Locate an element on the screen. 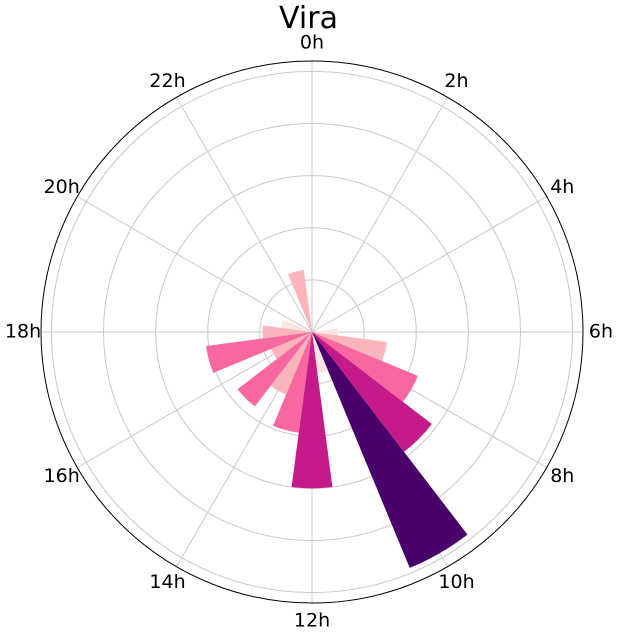 The height and width of the screenshot is (634, 617). theta-tick-label: 6h is located at coordinates (601, 332).